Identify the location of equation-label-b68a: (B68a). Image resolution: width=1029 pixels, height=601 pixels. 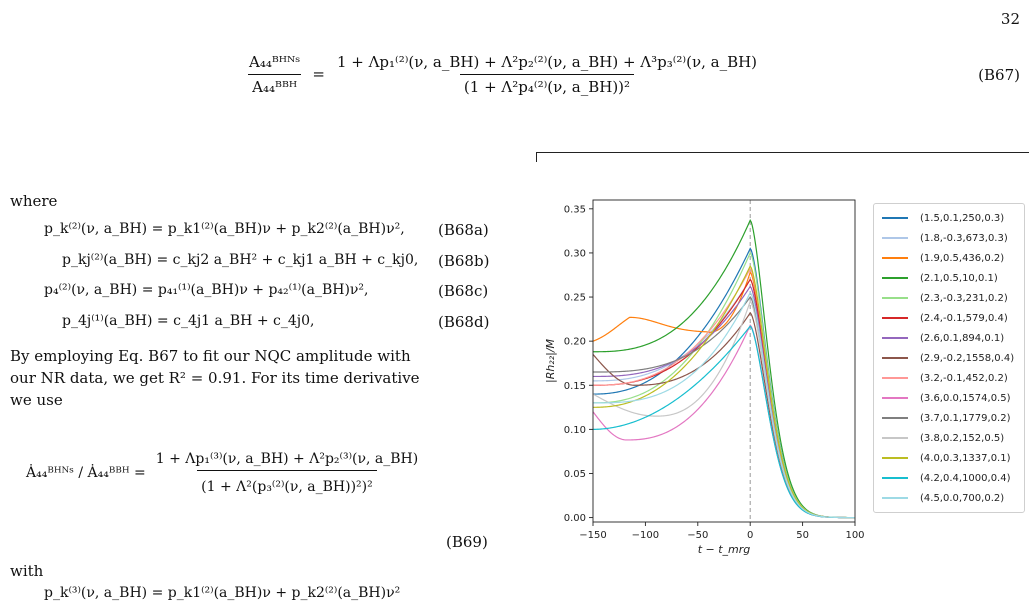
(463, 230).